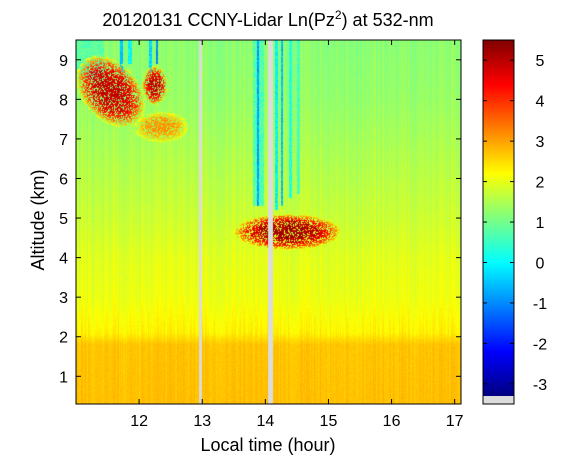 This screenshot has height=460, width=586. Describe the element at coordinates (540, 142) in the screenshot. I see `colorbar-tick-label: 3` at that location.